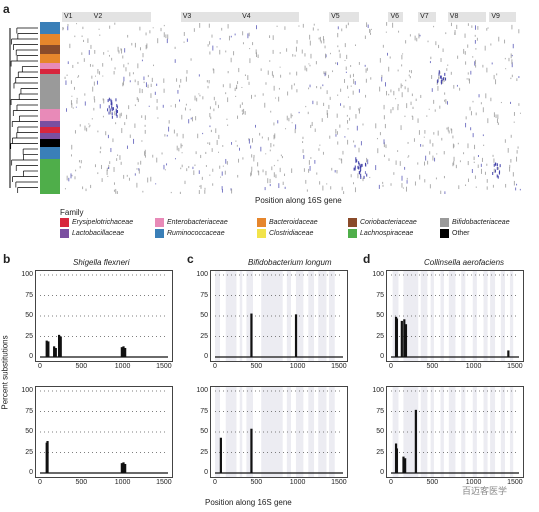  Describe the element at coordinates (121, 17) in the screenshot. I see `region-v2: V2` at that location.